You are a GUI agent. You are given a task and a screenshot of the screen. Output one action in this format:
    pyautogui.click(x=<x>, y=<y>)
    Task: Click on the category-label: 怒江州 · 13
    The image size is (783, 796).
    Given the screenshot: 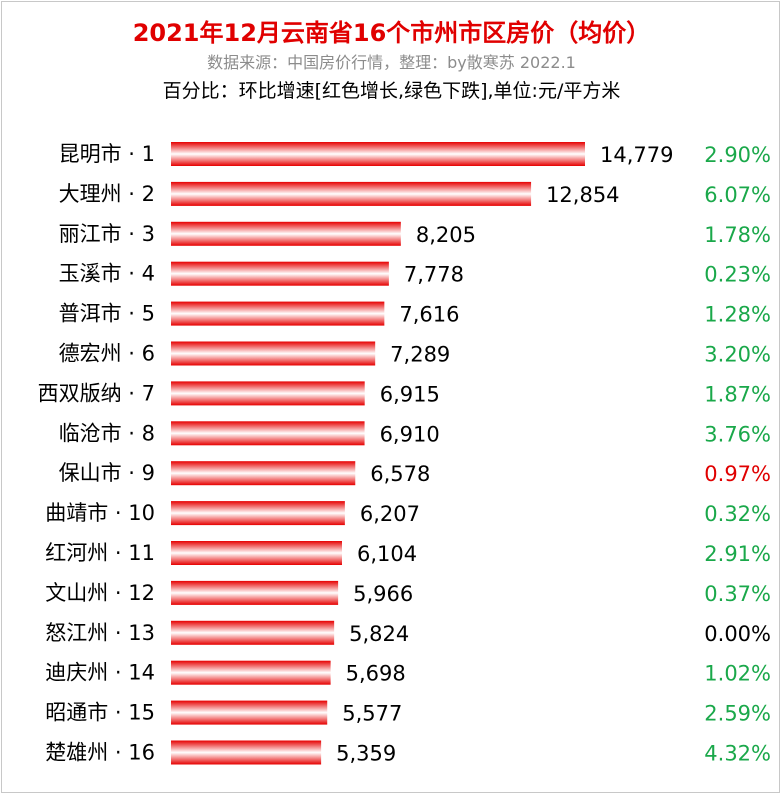 What is the action you would take?
    pyautogui.click(x=100, y=633)
    